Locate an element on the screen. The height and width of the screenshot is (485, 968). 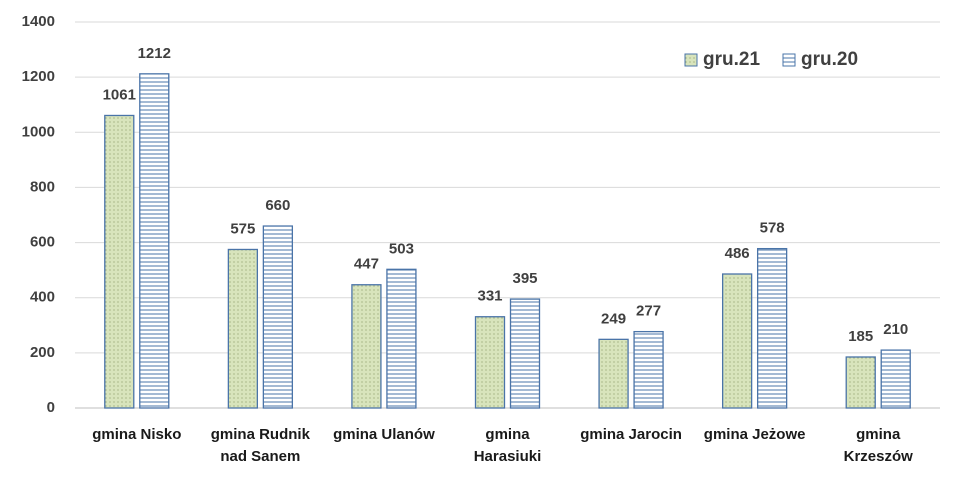
x-tick-label: gmina Nisko is located at coordinates (137, 434).